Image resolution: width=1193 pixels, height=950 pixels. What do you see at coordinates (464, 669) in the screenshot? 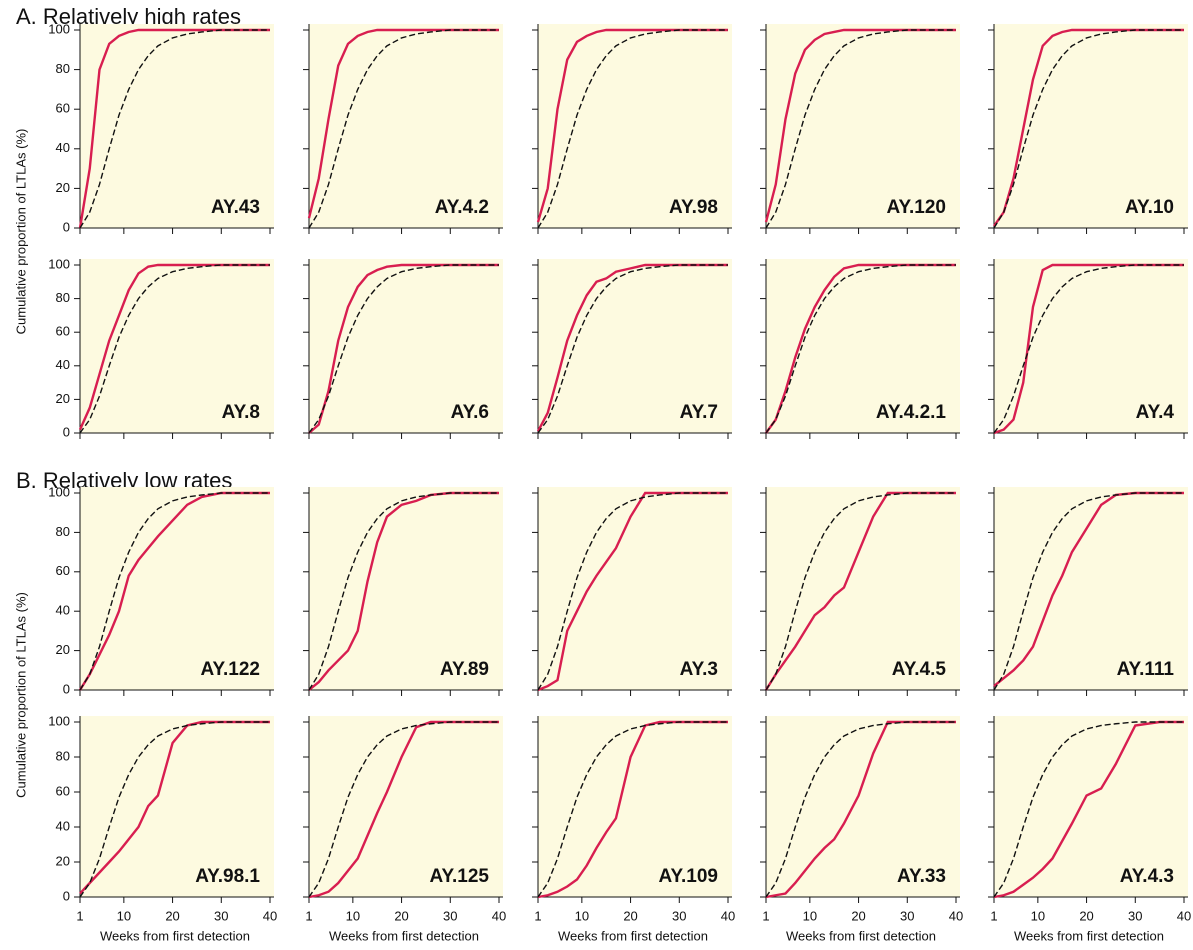
I see `panel-label: AY.89` at bounding box center [464, 669].